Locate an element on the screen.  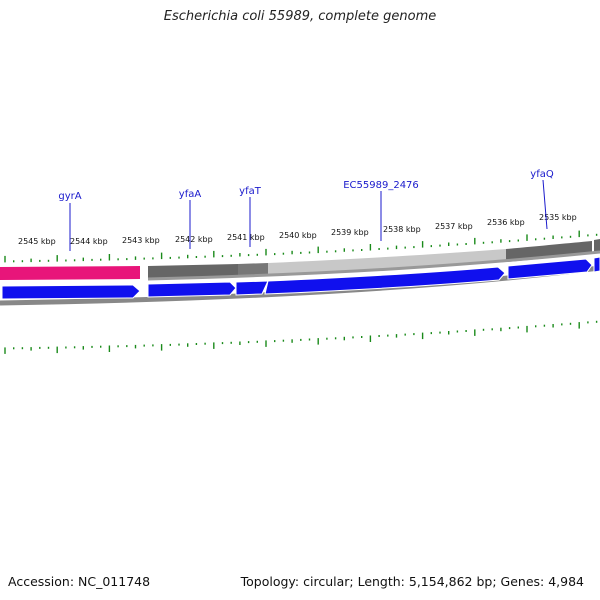
gene-label: yfaQ is located at coordinates (542, 174).